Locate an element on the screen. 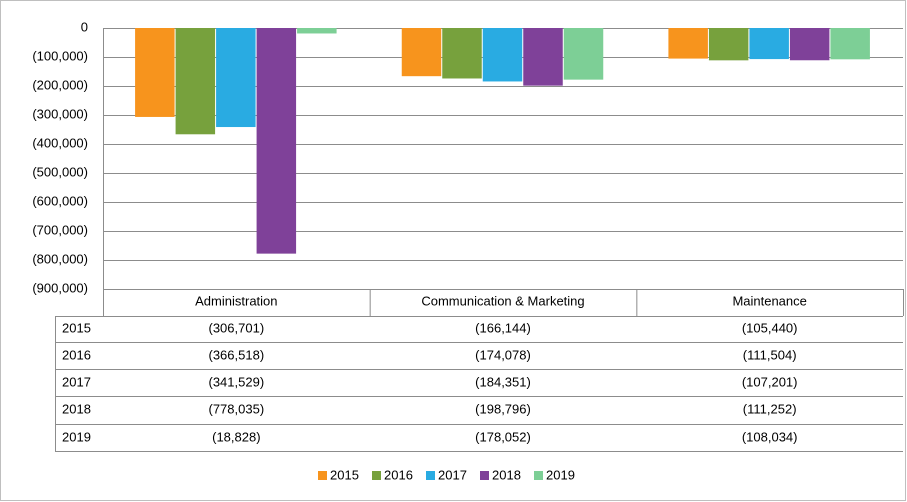 The image size is (907, 502). table-row-label: 2017 is located at coordinates (76, 381).